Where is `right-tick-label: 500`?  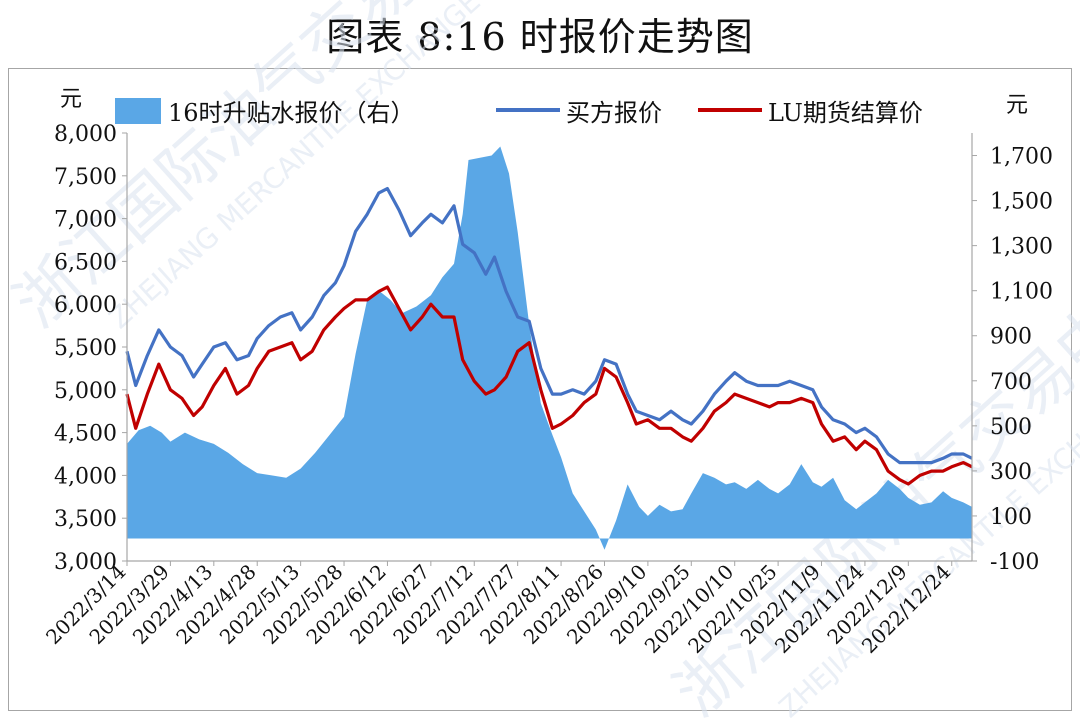 right-tick-label: 500 is located at coordinates (1011, 427).